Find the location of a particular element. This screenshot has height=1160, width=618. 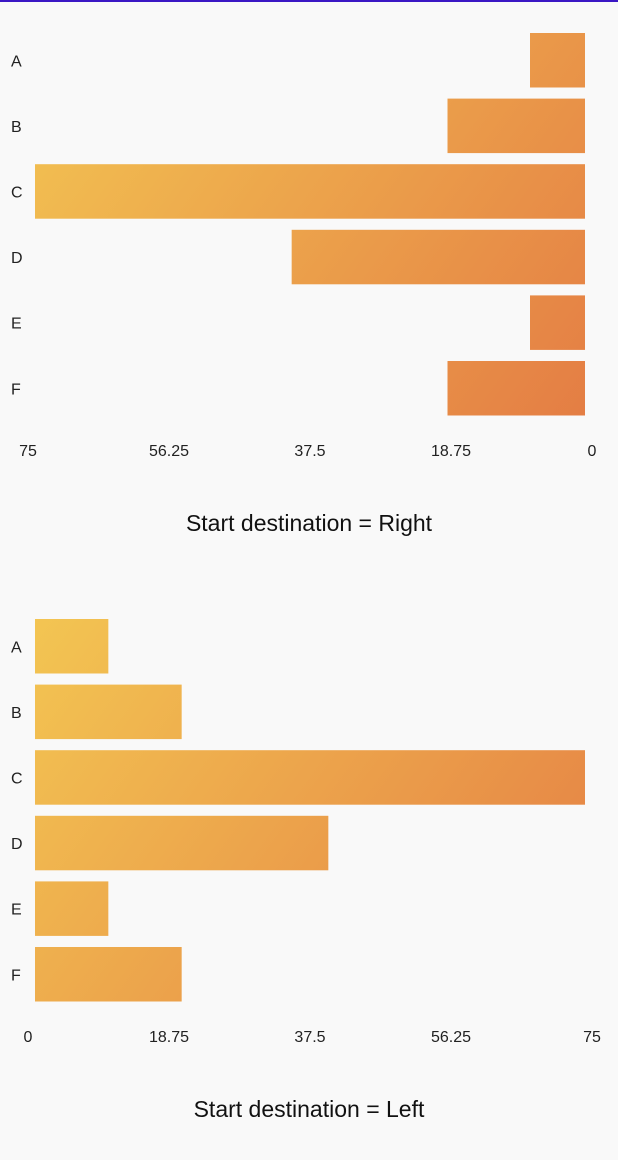

chart-right-caption: Start destination = Right is located at coordinates (309, 523).